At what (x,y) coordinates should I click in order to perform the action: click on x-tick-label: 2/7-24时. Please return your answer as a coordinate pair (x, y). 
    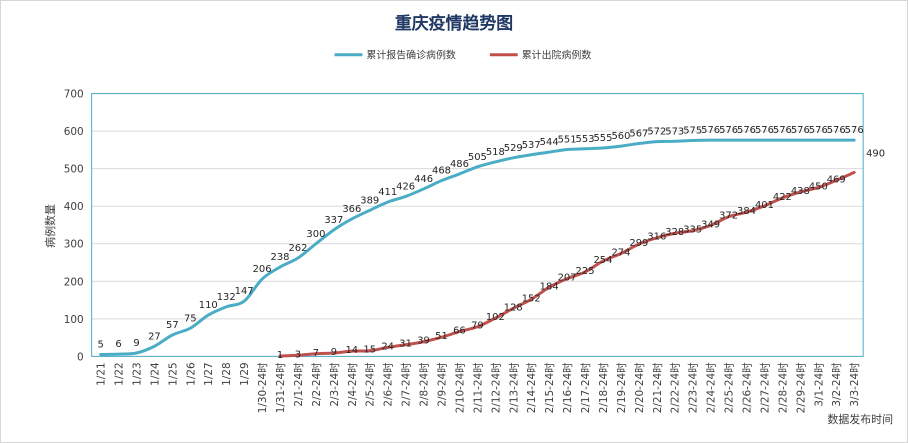
    Looking at the image, I should click on (407, 384).